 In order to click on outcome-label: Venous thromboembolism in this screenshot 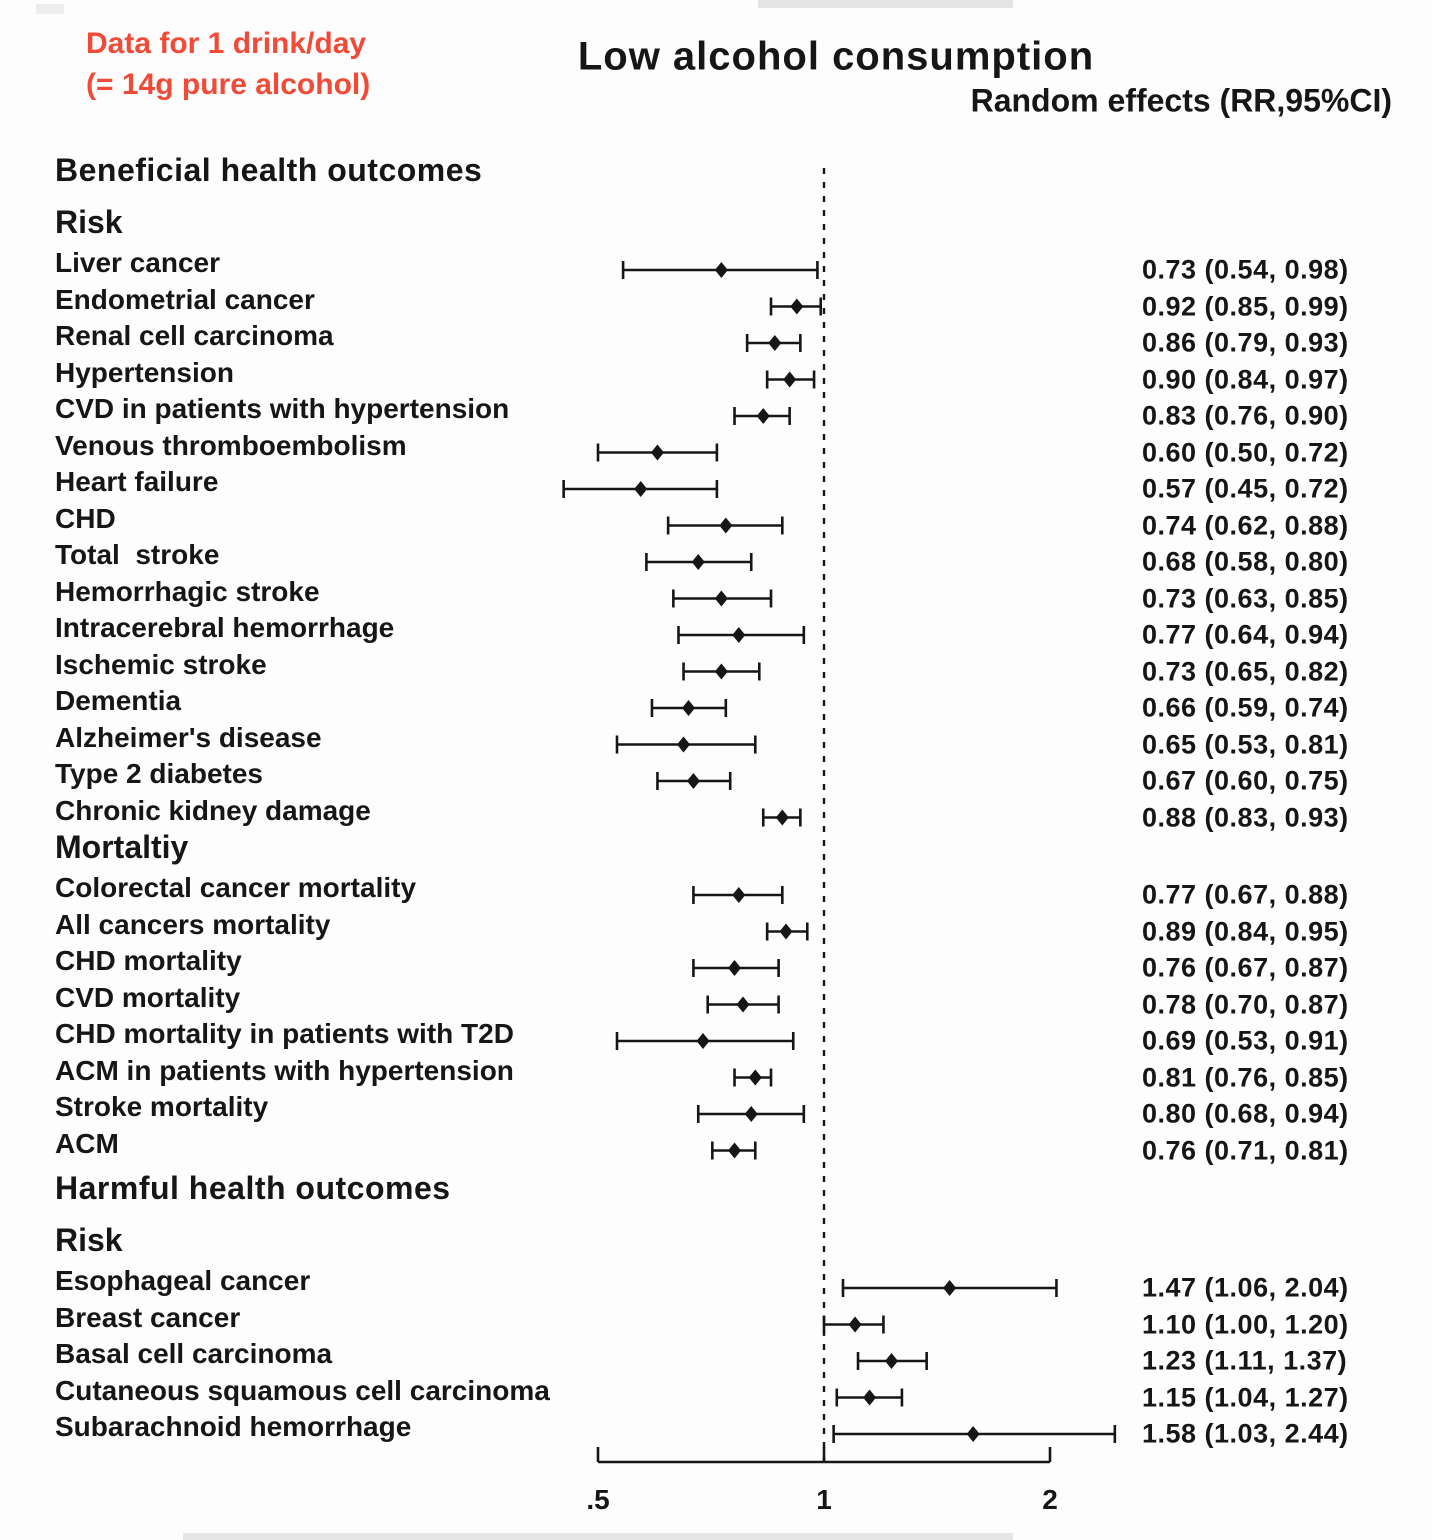, I will do `click(231, 445)`.